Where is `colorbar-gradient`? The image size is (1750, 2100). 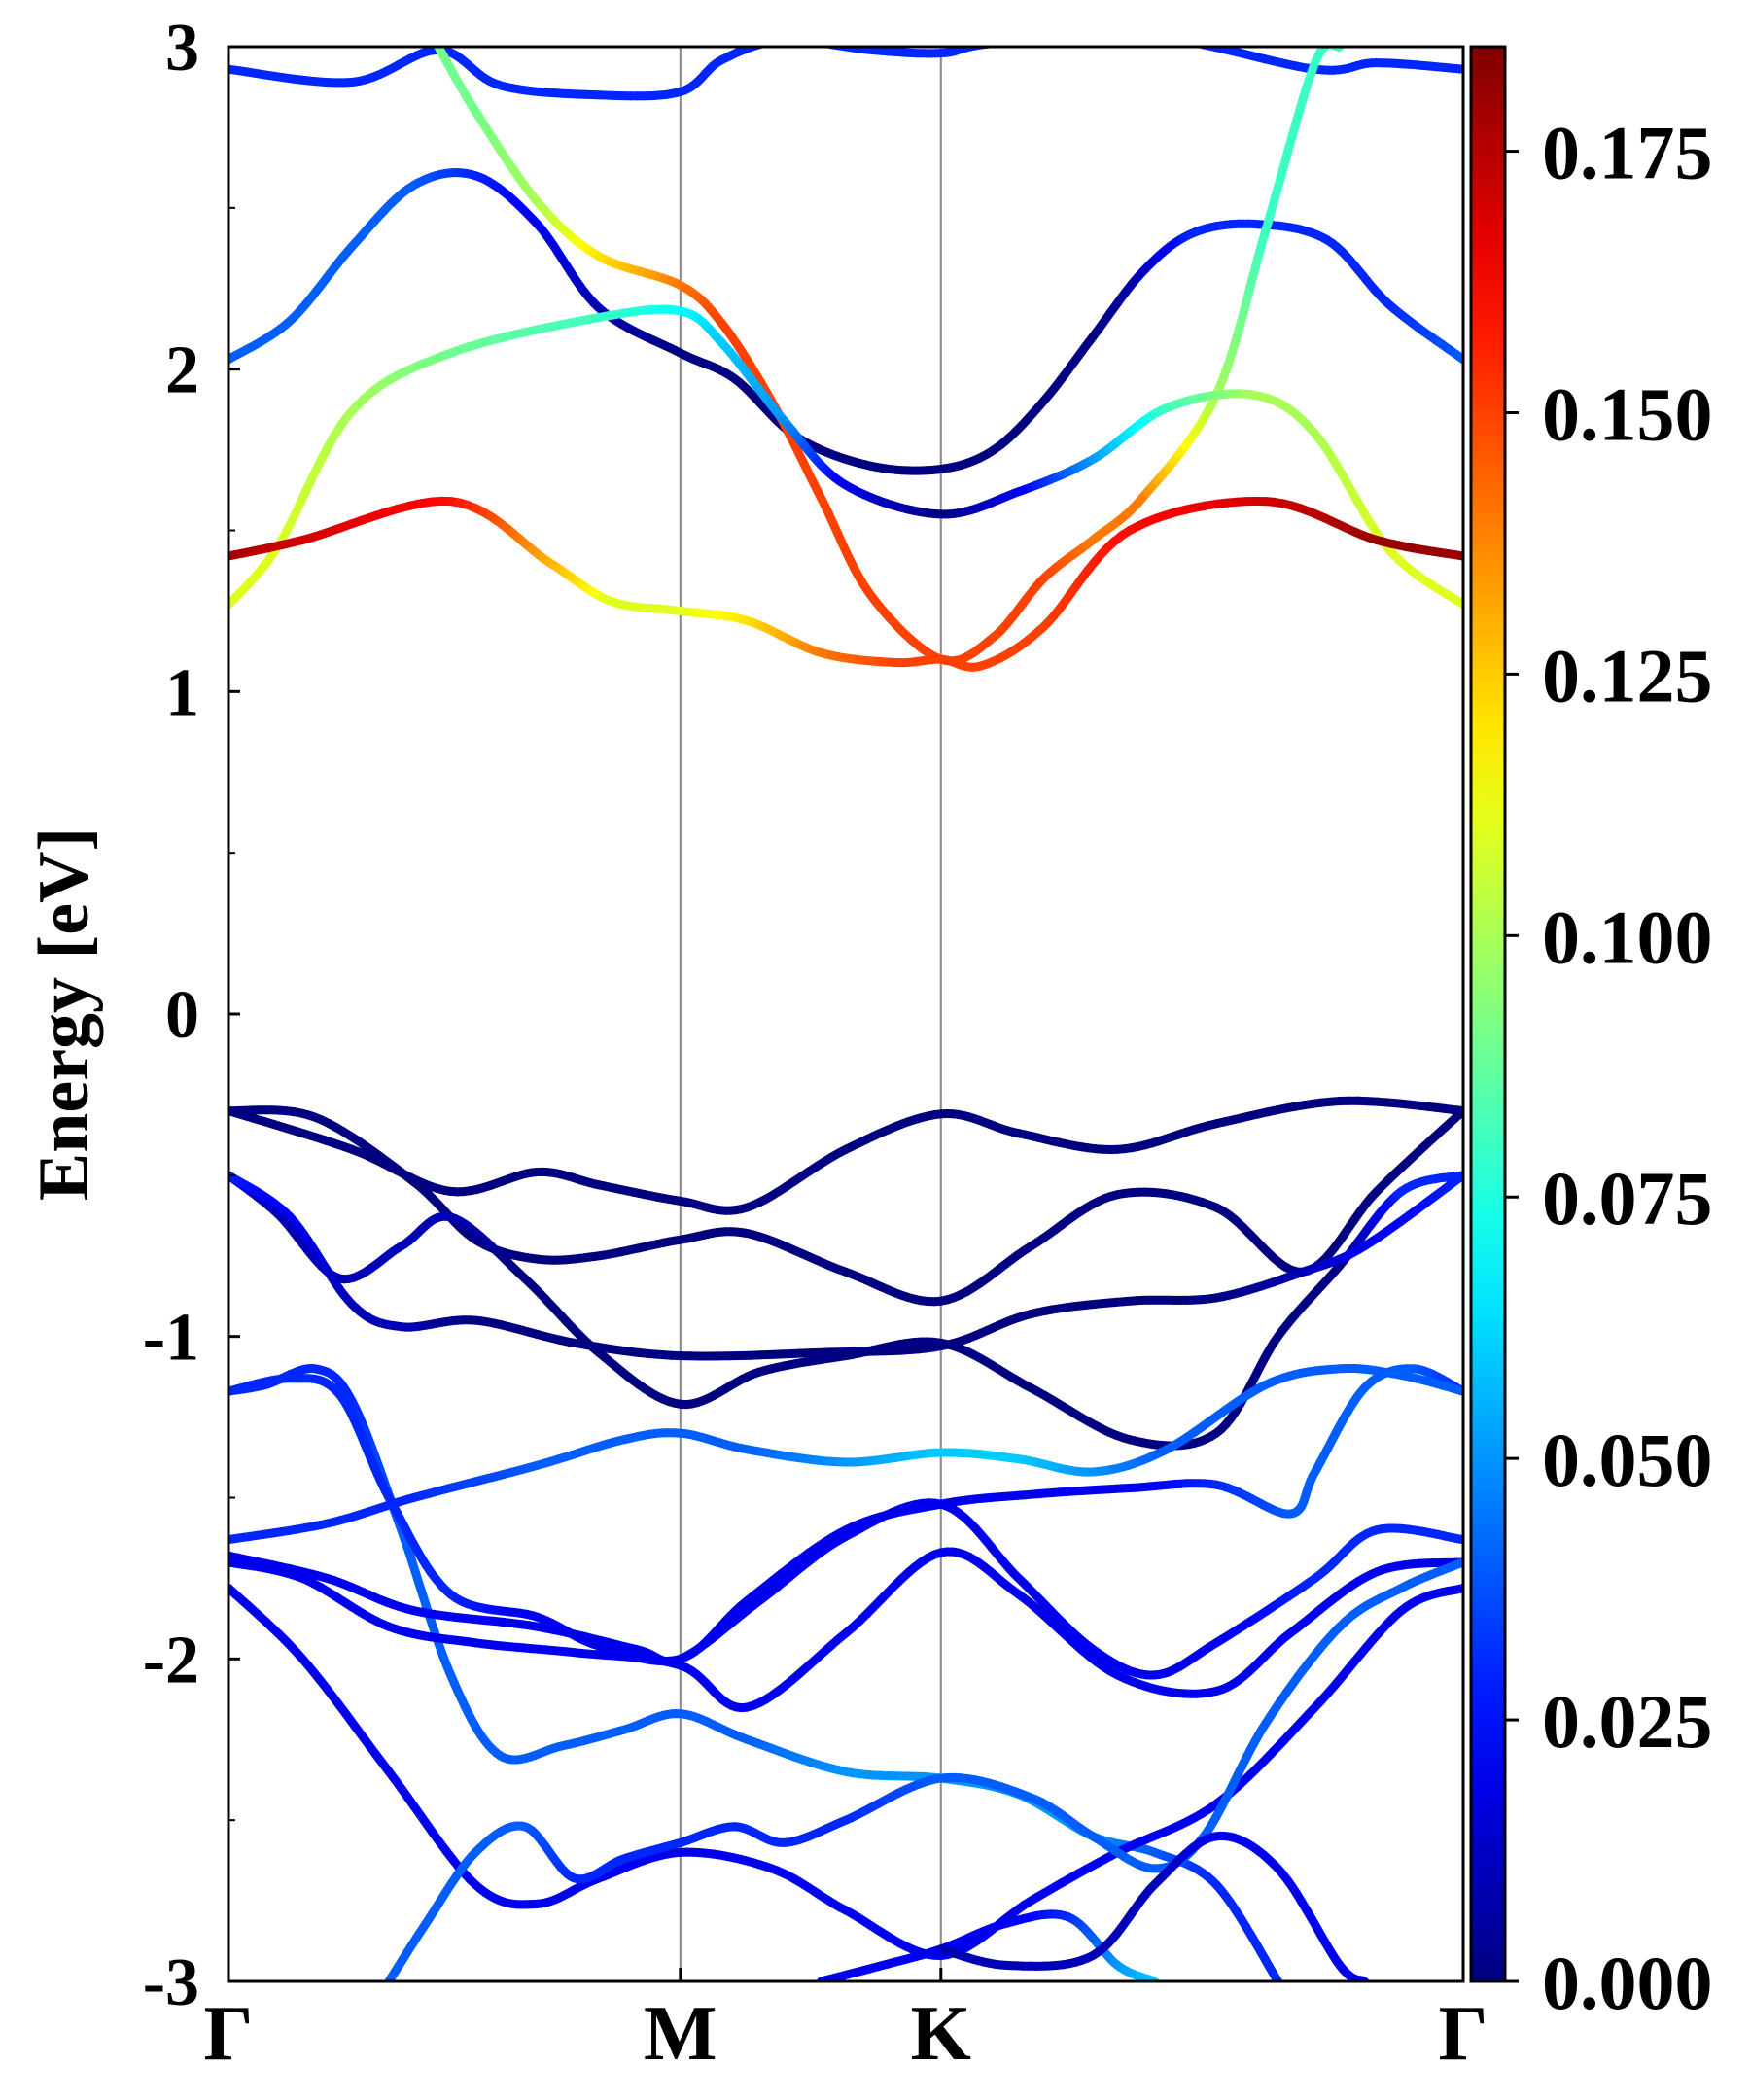 colorbar-gradient is located at coordinates (1488, 1014).